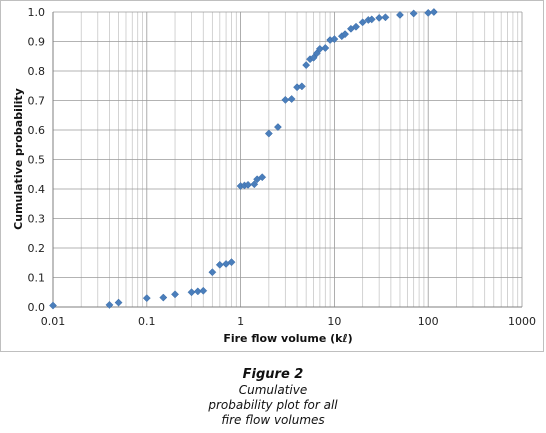 This screenshot has height=433, width=546. Describe the element at coordinates (288, 321) in the screenshot. I see `x-tick-labels: 0.01 0.1 1 10 100 1000` at that location.